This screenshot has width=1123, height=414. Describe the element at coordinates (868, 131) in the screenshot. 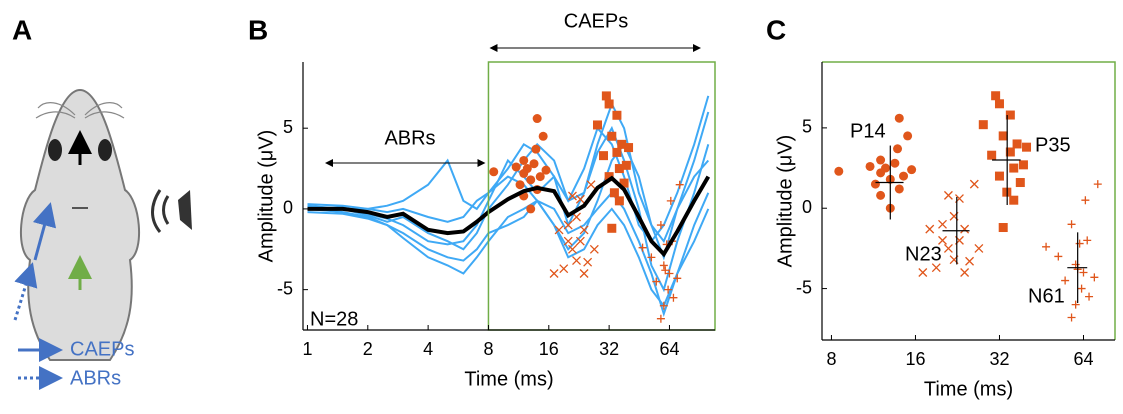

I see `group-label: P14` at that location.